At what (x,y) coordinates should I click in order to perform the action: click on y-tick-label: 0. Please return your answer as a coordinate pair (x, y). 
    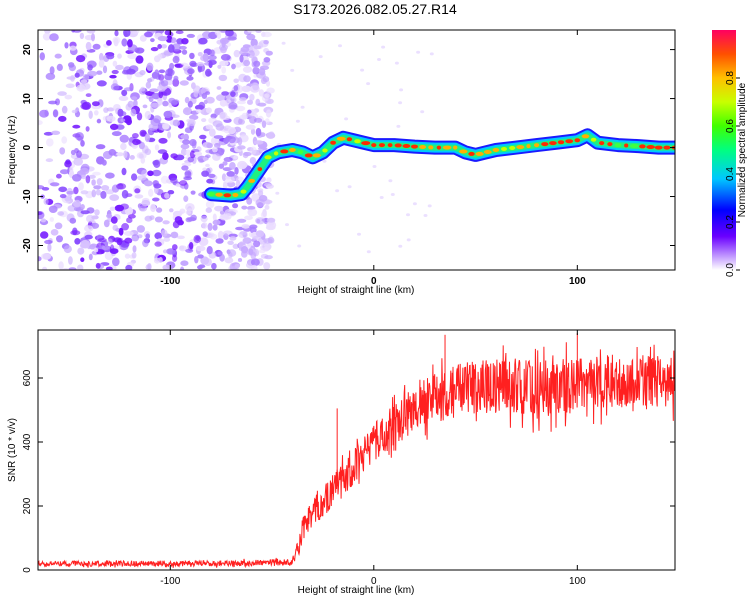
    Looking at the image, I should click on (27, 570).